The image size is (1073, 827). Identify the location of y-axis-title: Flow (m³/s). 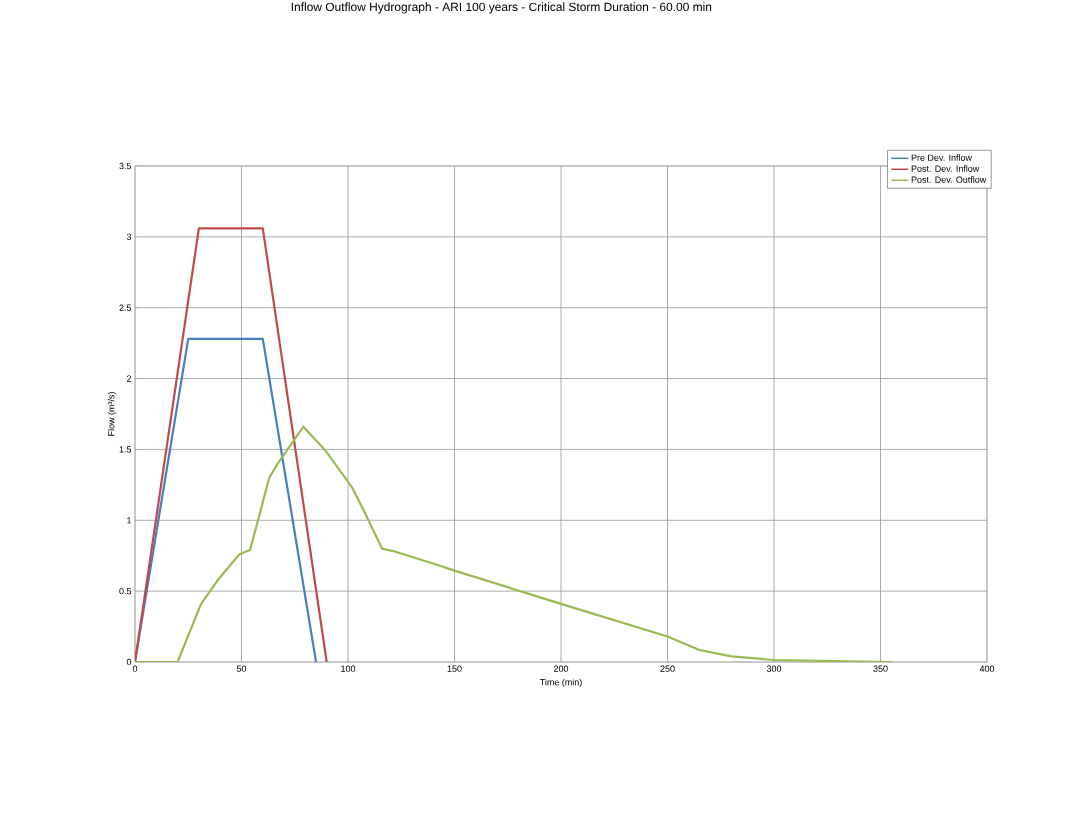
(112, 414).